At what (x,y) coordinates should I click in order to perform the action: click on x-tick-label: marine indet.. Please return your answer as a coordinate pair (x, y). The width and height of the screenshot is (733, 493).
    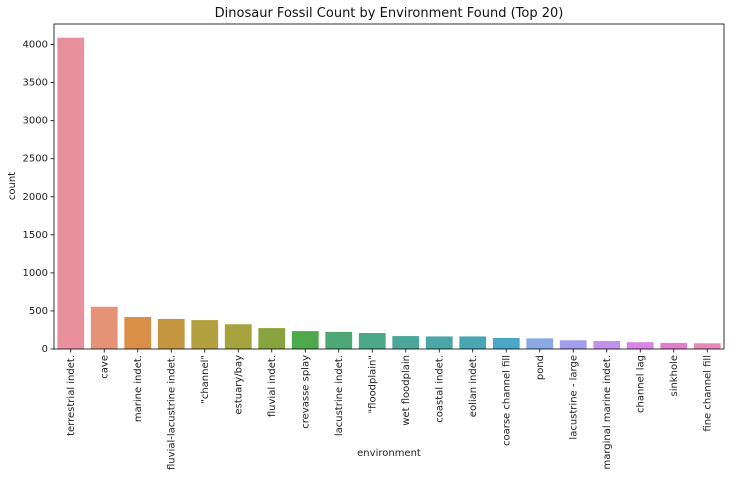
    Looking at the image, I should click on (138, 388).